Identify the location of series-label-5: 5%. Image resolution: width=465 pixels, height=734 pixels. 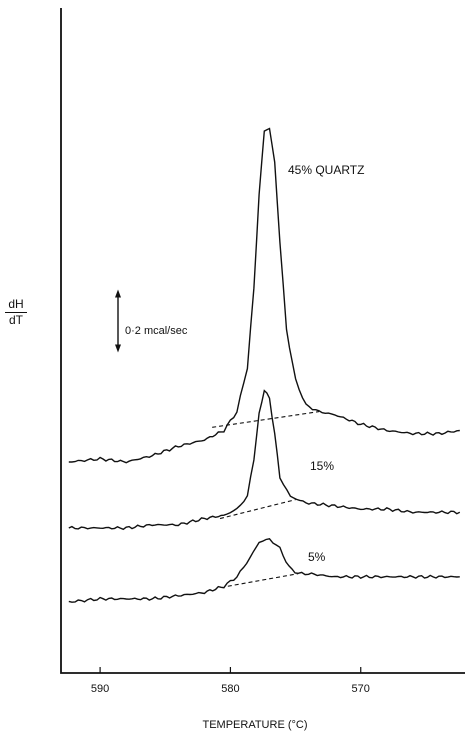
(317, 557).